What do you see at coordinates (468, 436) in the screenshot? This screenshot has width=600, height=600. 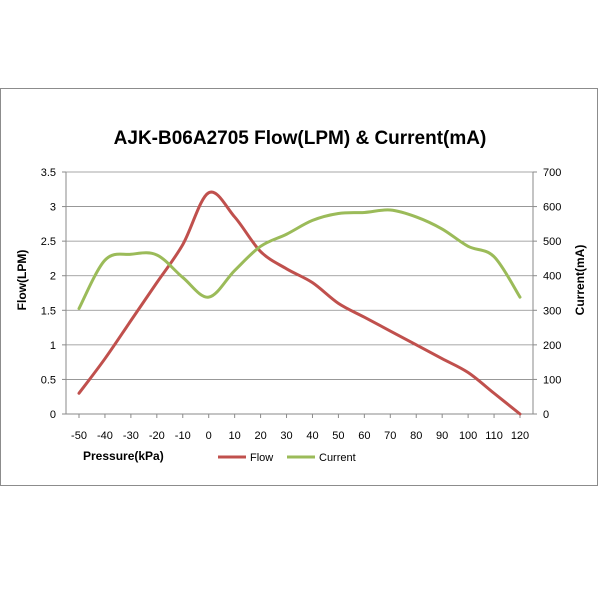 I see `x-tick-label: 100` at bounding box center [468, 436].